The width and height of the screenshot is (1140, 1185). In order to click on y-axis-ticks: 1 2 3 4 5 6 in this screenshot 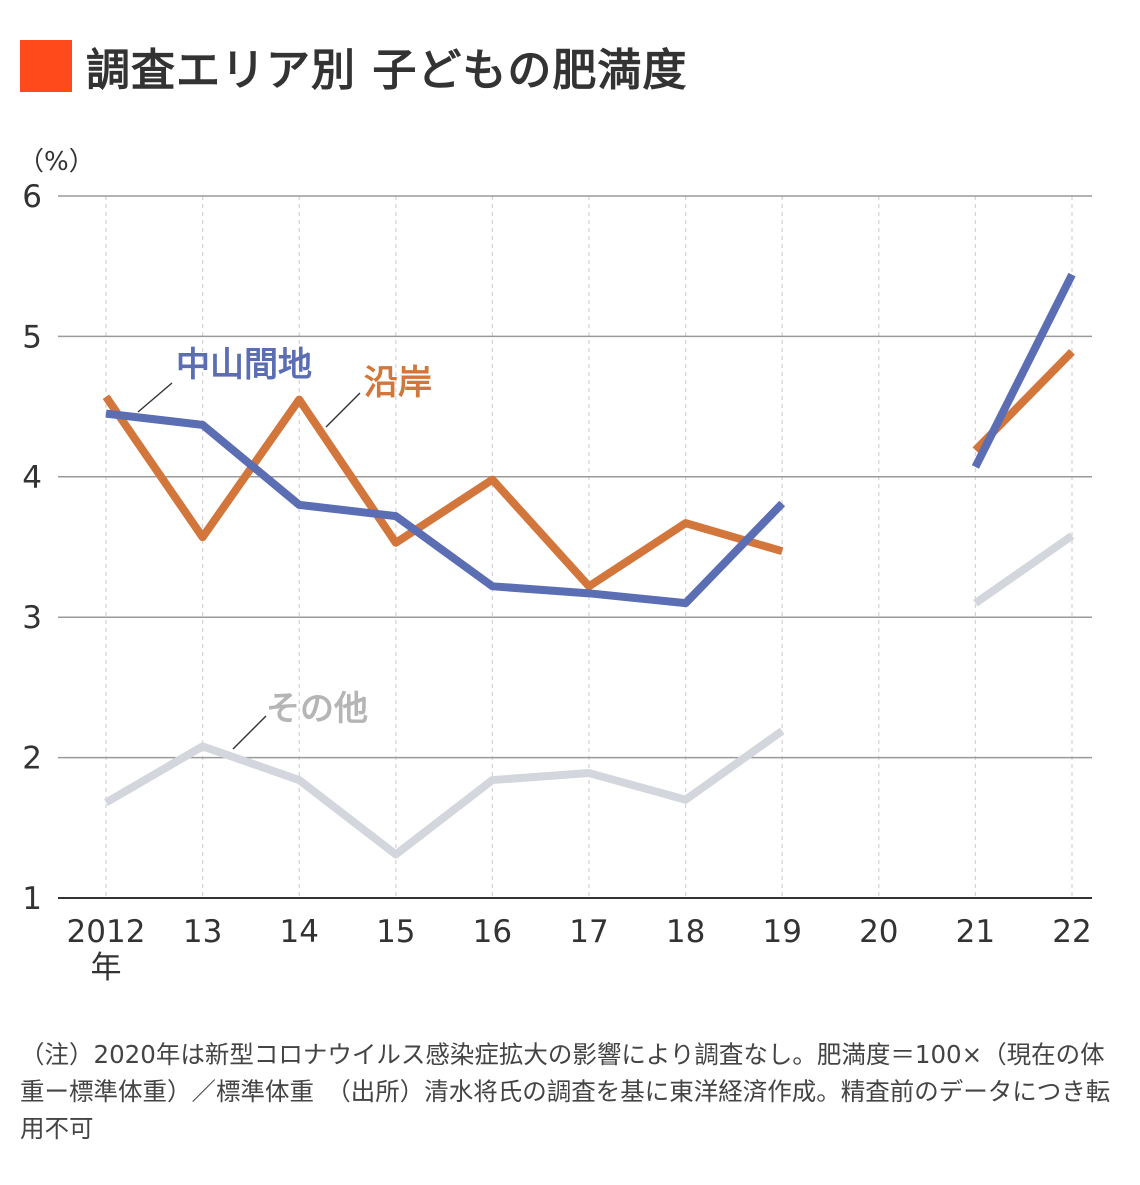, I will do `click(32, 548)`.